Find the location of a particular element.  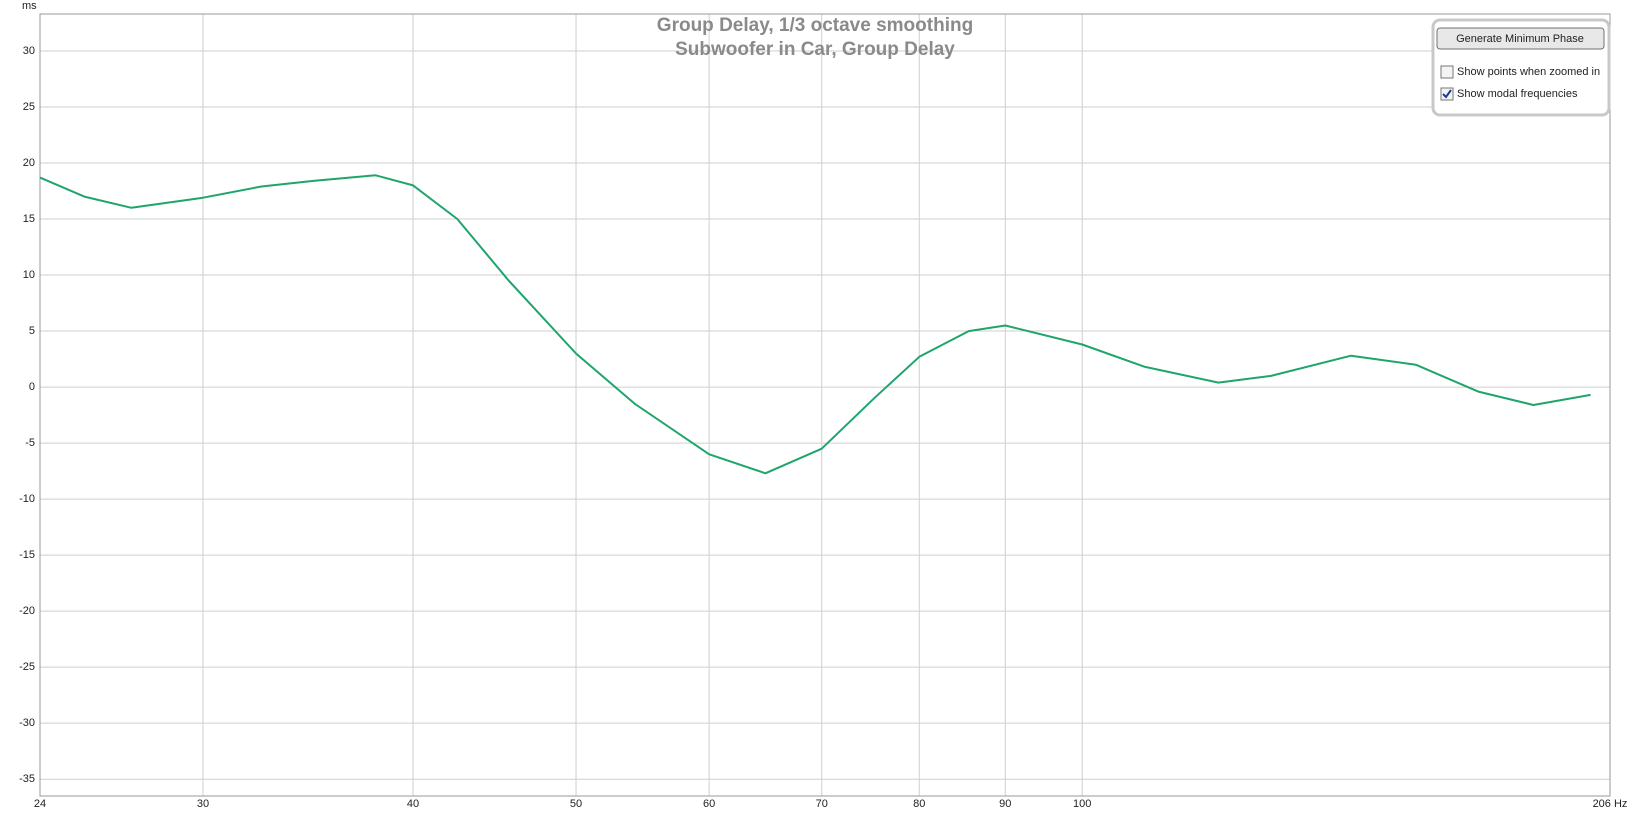

y-tick-label: -25 is located at coordinates (27, 667).